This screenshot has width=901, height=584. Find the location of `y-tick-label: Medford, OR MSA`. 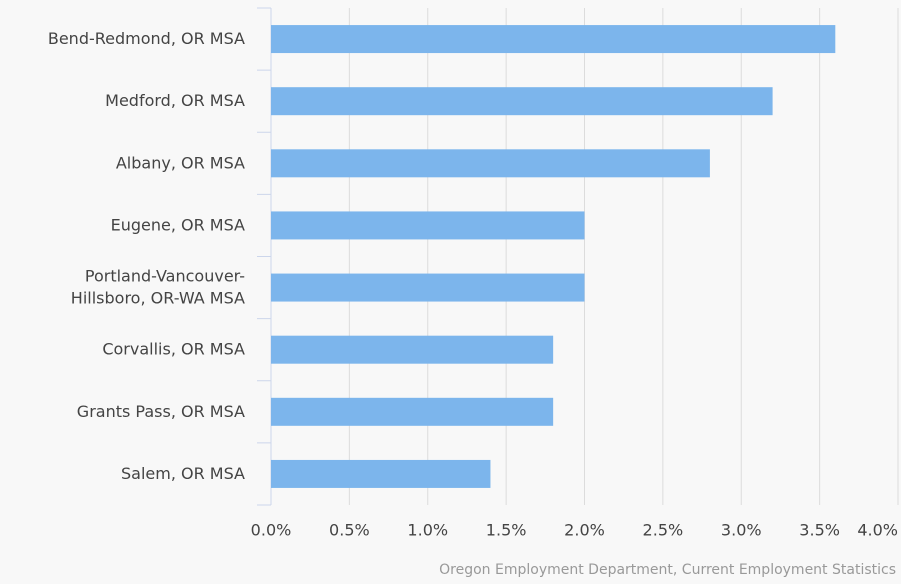

y-tick-label: Medford, OR MSA is located at coordinates (175, 100).